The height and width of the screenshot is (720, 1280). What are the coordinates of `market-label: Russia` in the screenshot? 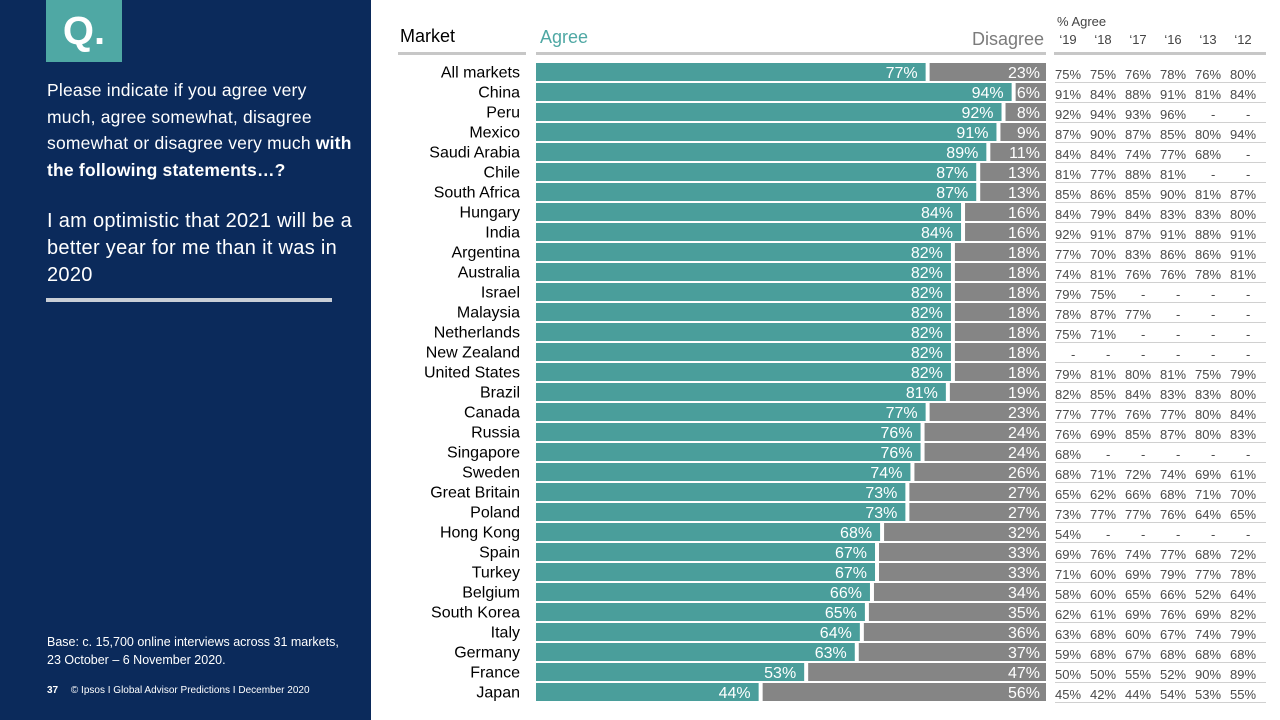 It's located at (495, 433).